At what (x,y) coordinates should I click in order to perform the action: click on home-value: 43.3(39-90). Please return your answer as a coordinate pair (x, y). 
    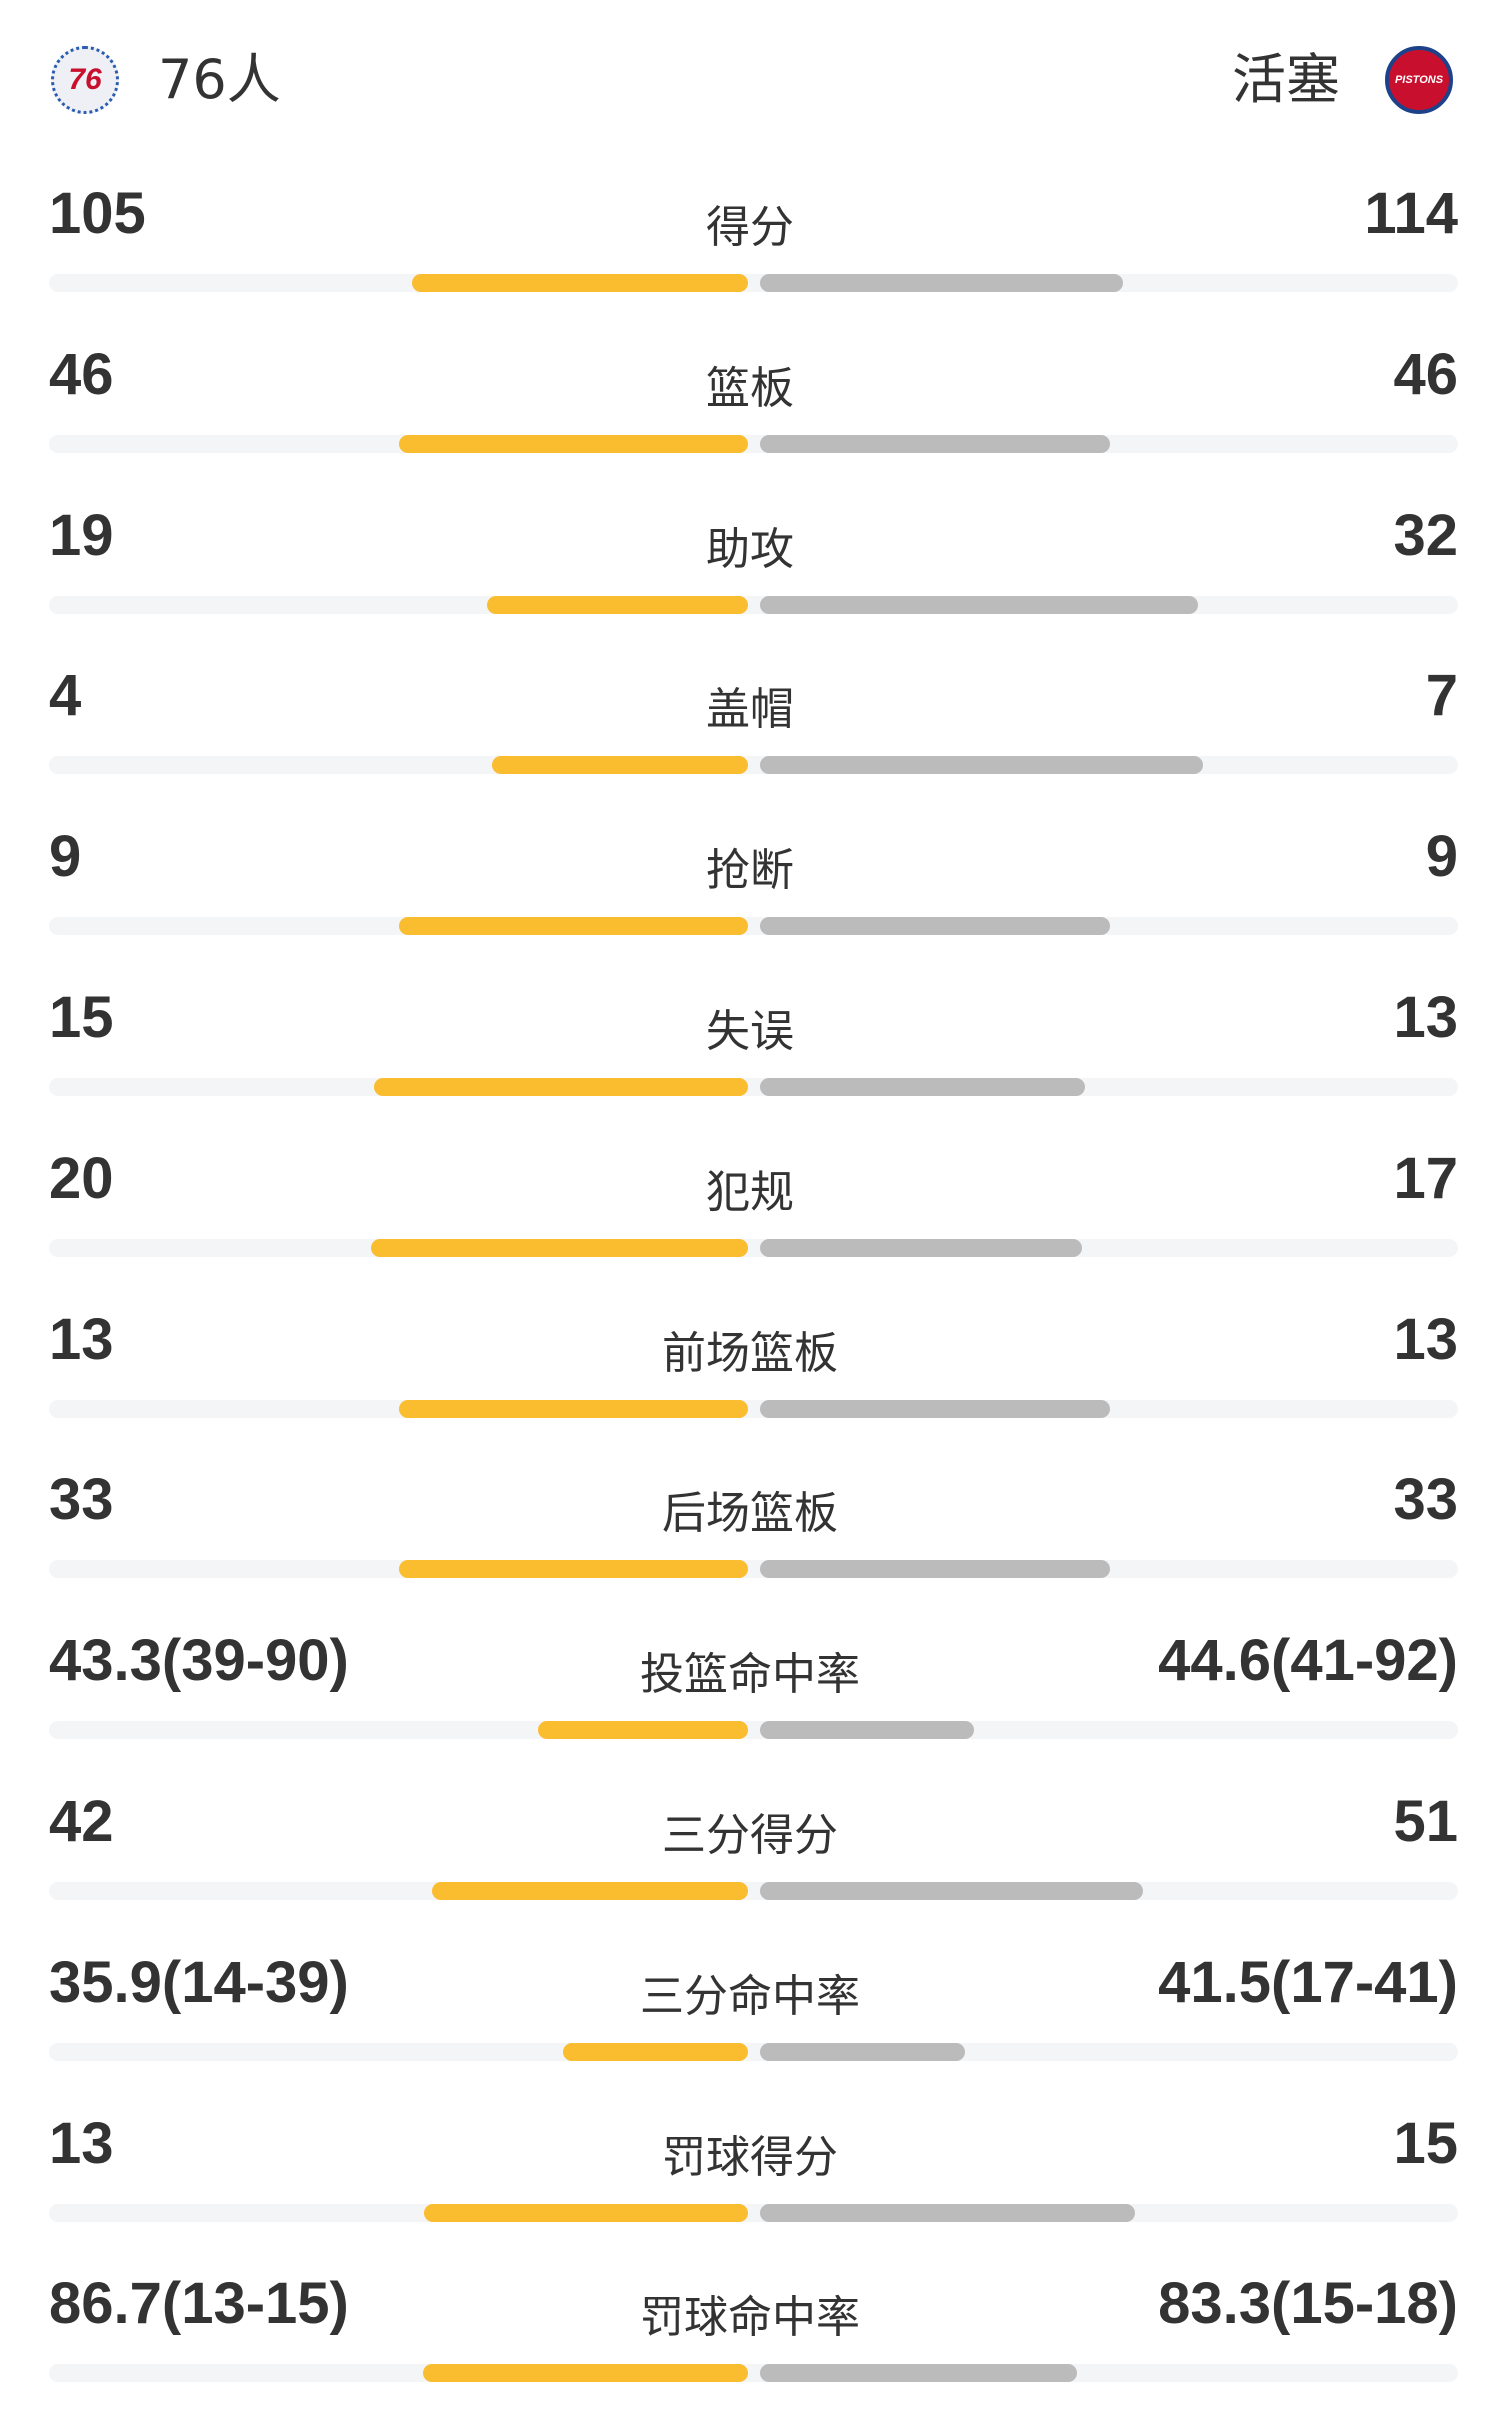
    Looking at the image, I should click on (199, 1661).